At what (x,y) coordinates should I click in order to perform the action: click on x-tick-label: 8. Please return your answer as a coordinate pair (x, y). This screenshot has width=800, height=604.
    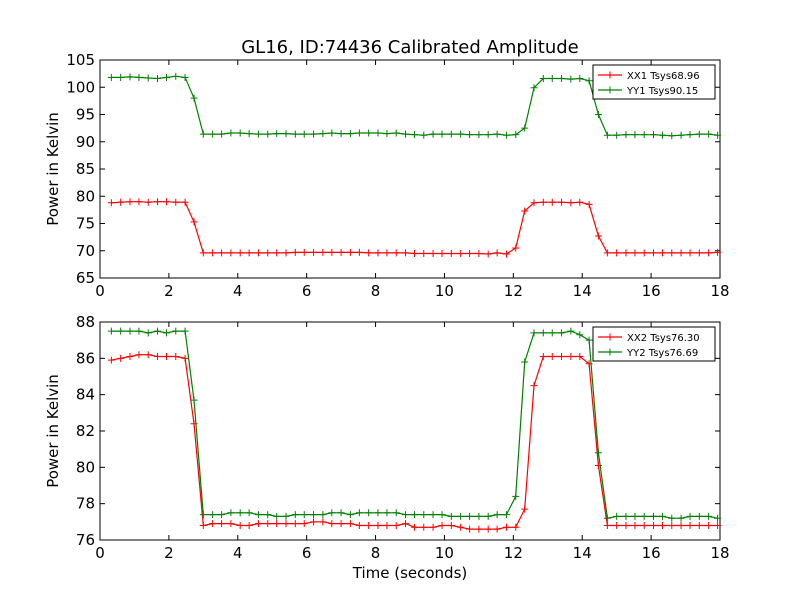
    Looking at the image, I should click on (376, 291).